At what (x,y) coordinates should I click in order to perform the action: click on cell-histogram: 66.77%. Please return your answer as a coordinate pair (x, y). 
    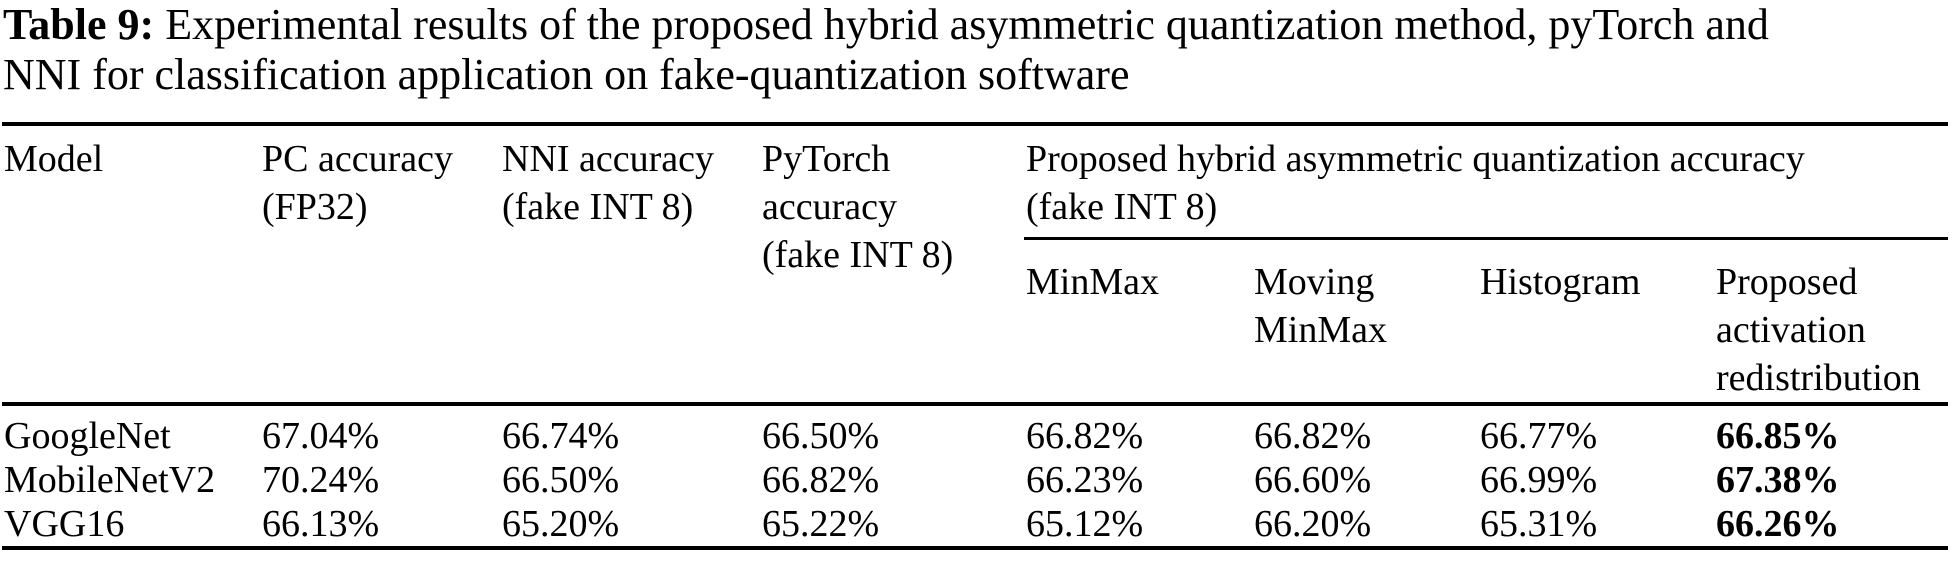
    Looking at the image, I should click on (1596, 429).